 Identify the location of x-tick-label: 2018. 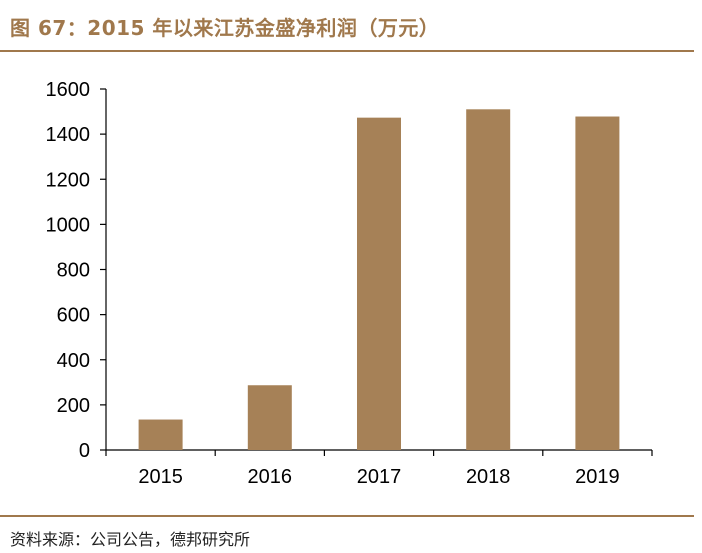
(488, 477).